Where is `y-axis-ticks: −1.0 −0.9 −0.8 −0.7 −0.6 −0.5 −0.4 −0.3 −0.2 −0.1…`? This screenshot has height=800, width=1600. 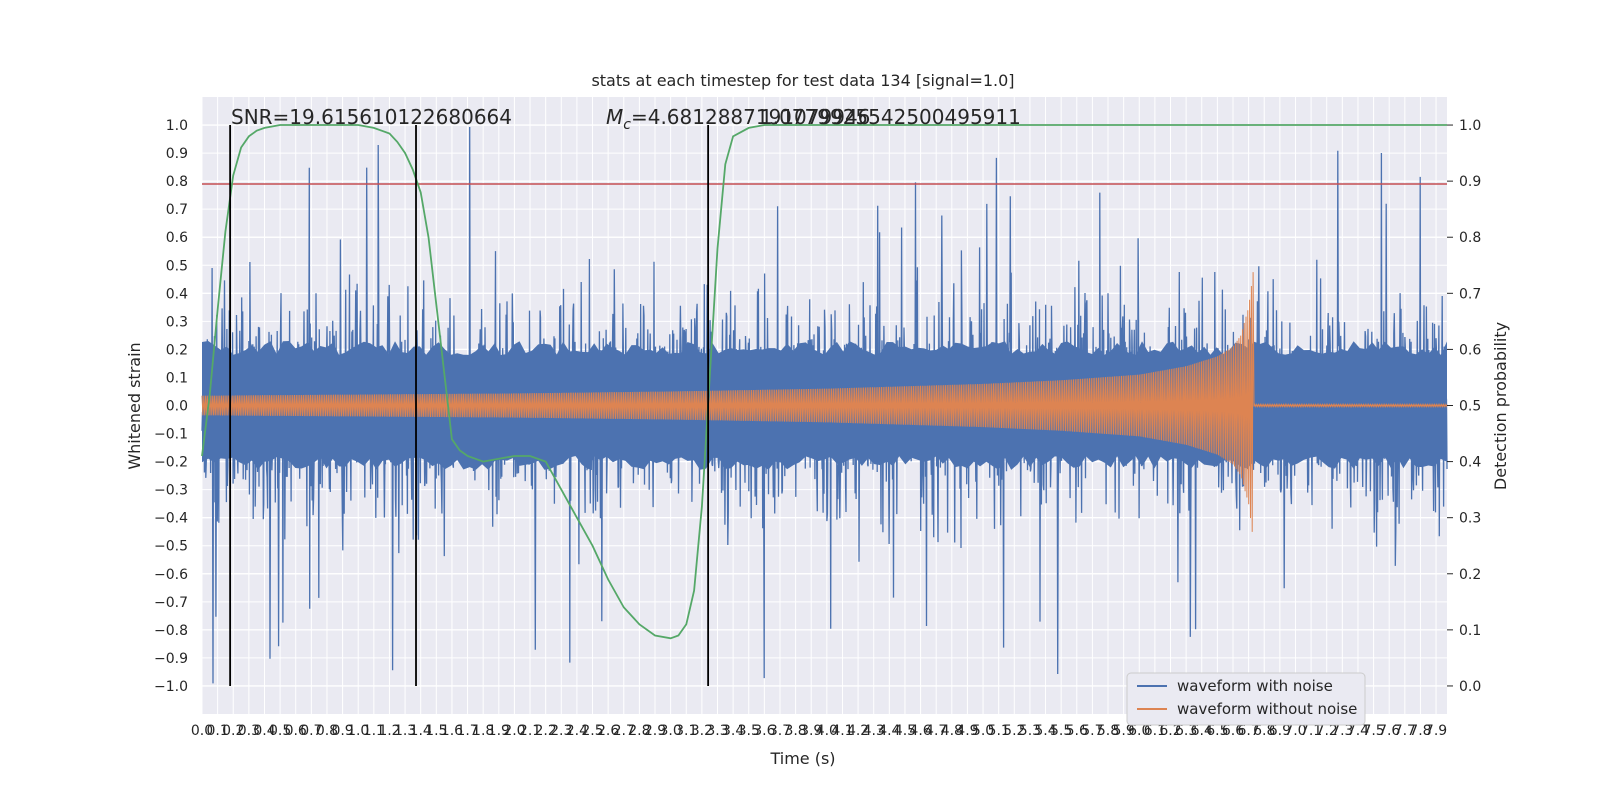 y-axis-ticks: −1.0 −0.9 −0.8 −0.7 −0.6 −0.5 −0.4 −0.3 −0.2 −0.1… is located at coordinates (171, 406).